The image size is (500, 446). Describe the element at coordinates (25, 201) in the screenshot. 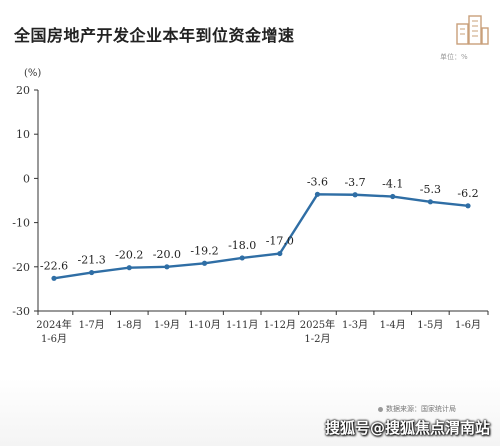

I see `y-axis: 20 10 0 -10 -20 -30` at that location.